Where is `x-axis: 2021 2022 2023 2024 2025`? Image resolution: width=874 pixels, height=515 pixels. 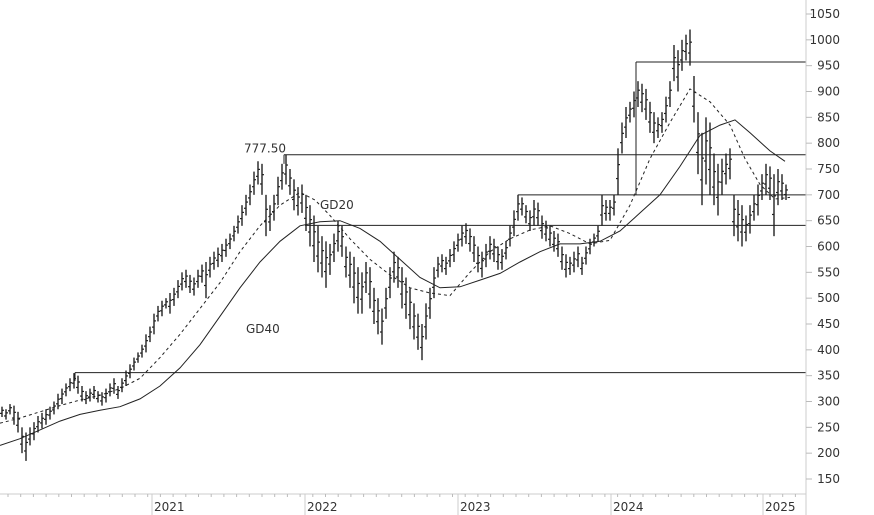 x-axis: 2021 2022 2023 2024 2025 is located at coordinates (403, 504).